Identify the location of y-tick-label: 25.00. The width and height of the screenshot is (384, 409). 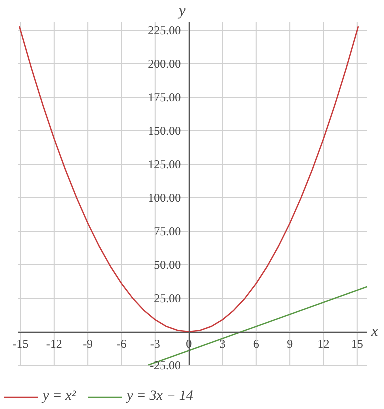
(168, 299).